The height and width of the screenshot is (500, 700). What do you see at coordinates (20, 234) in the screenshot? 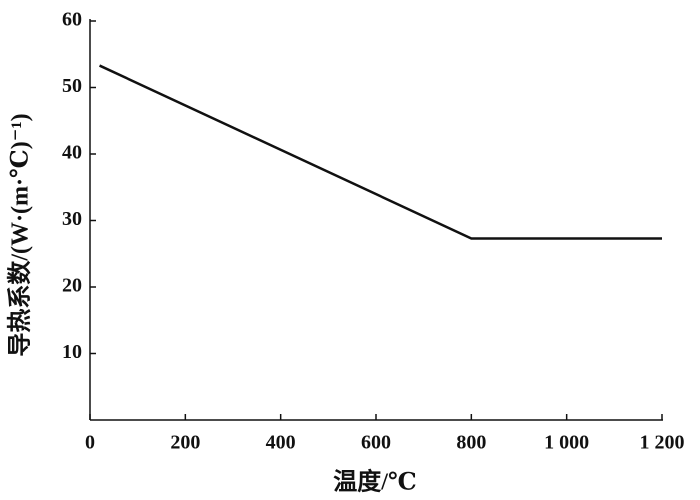
I see `y-axis-label: 导热系数/(W·(m·℃)⁻¹)` at bounding box center [20, 234].